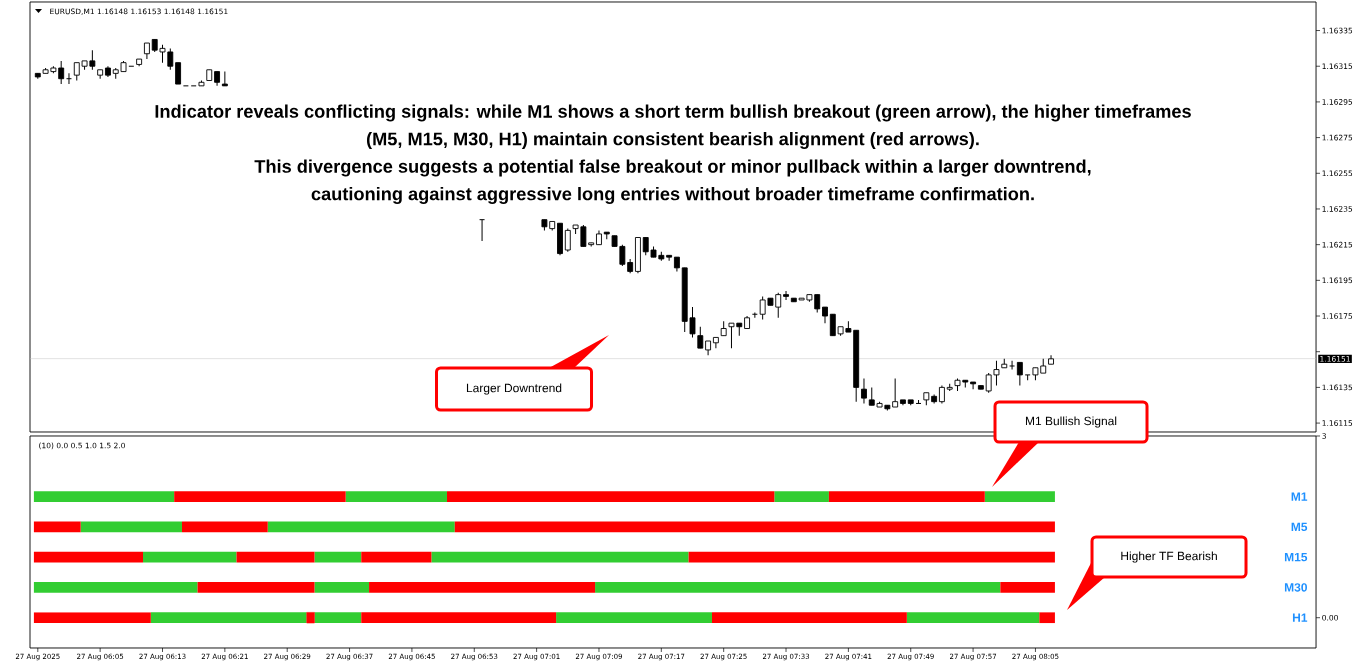 Image resolution: width=1362 pixels, height=670 pixels. I want to click on text: M15, so click(1296, 557).